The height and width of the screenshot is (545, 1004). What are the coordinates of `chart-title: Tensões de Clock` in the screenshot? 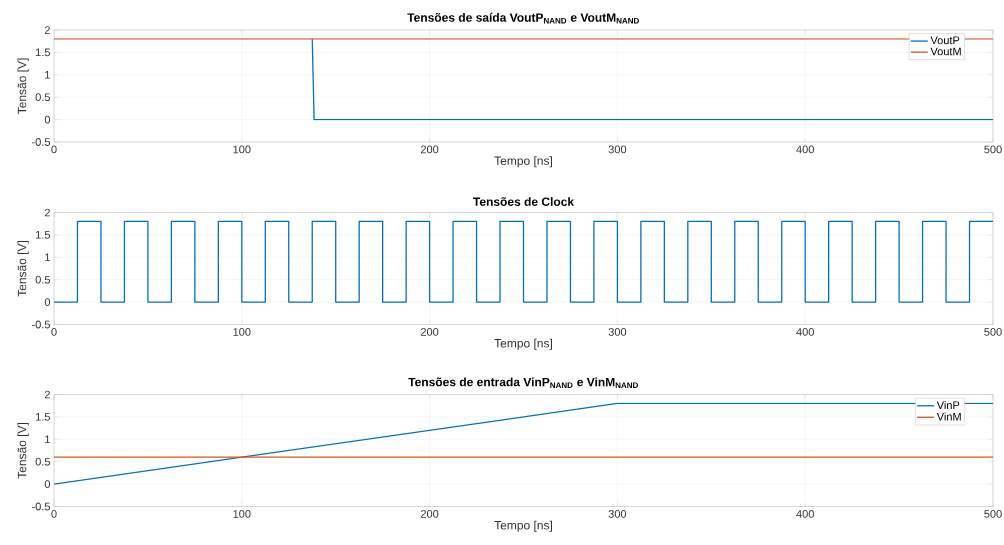 It's located at (524, 201).